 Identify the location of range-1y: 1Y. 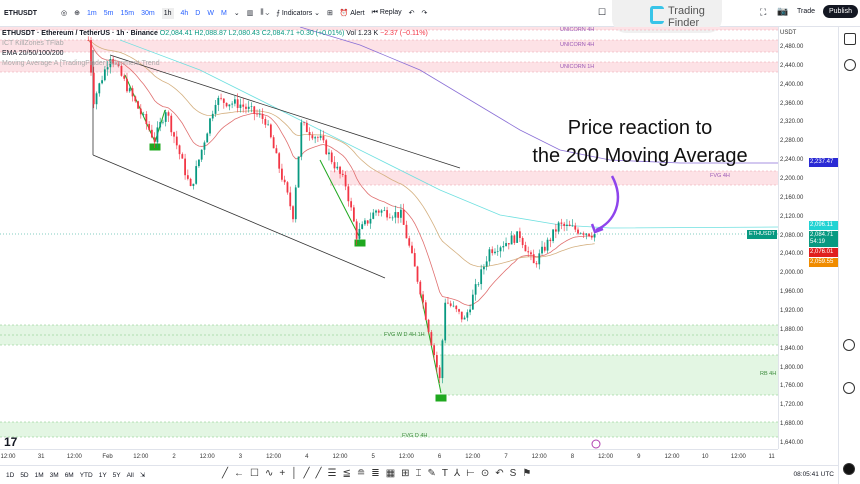
(102, 475).